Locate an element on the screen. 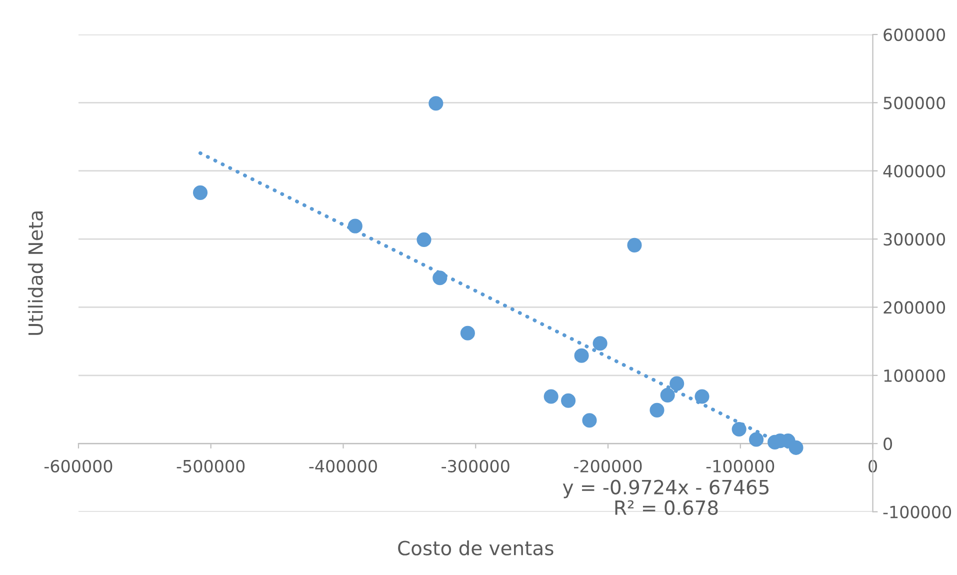  y-axis-title: Utilidad Neta is located at coordinates (35, 273).